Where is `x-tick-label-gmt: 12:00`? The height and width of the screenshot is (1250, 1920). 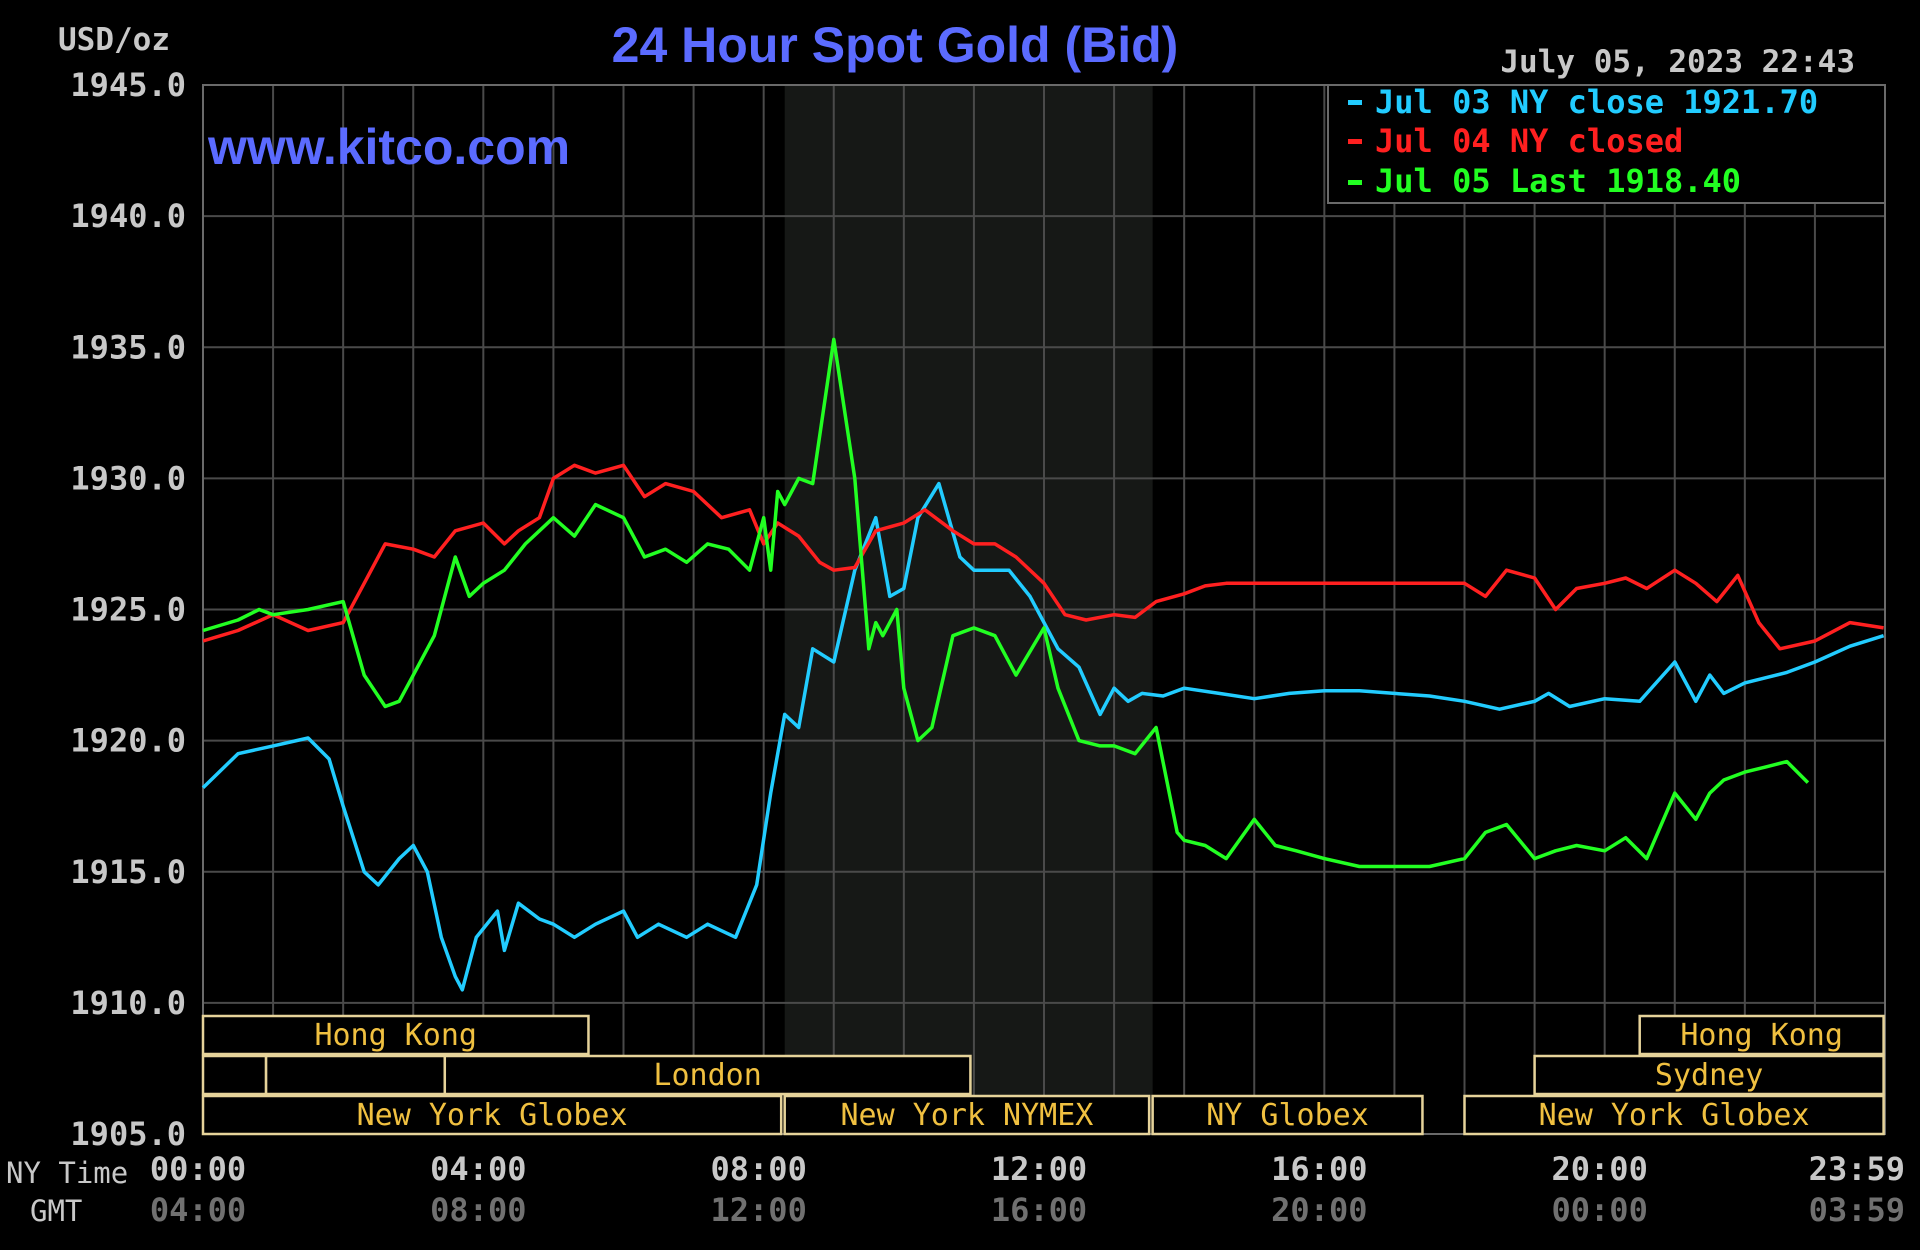
x-tick-label-gmt: 12:00 is located at coordinates (759, 1210).